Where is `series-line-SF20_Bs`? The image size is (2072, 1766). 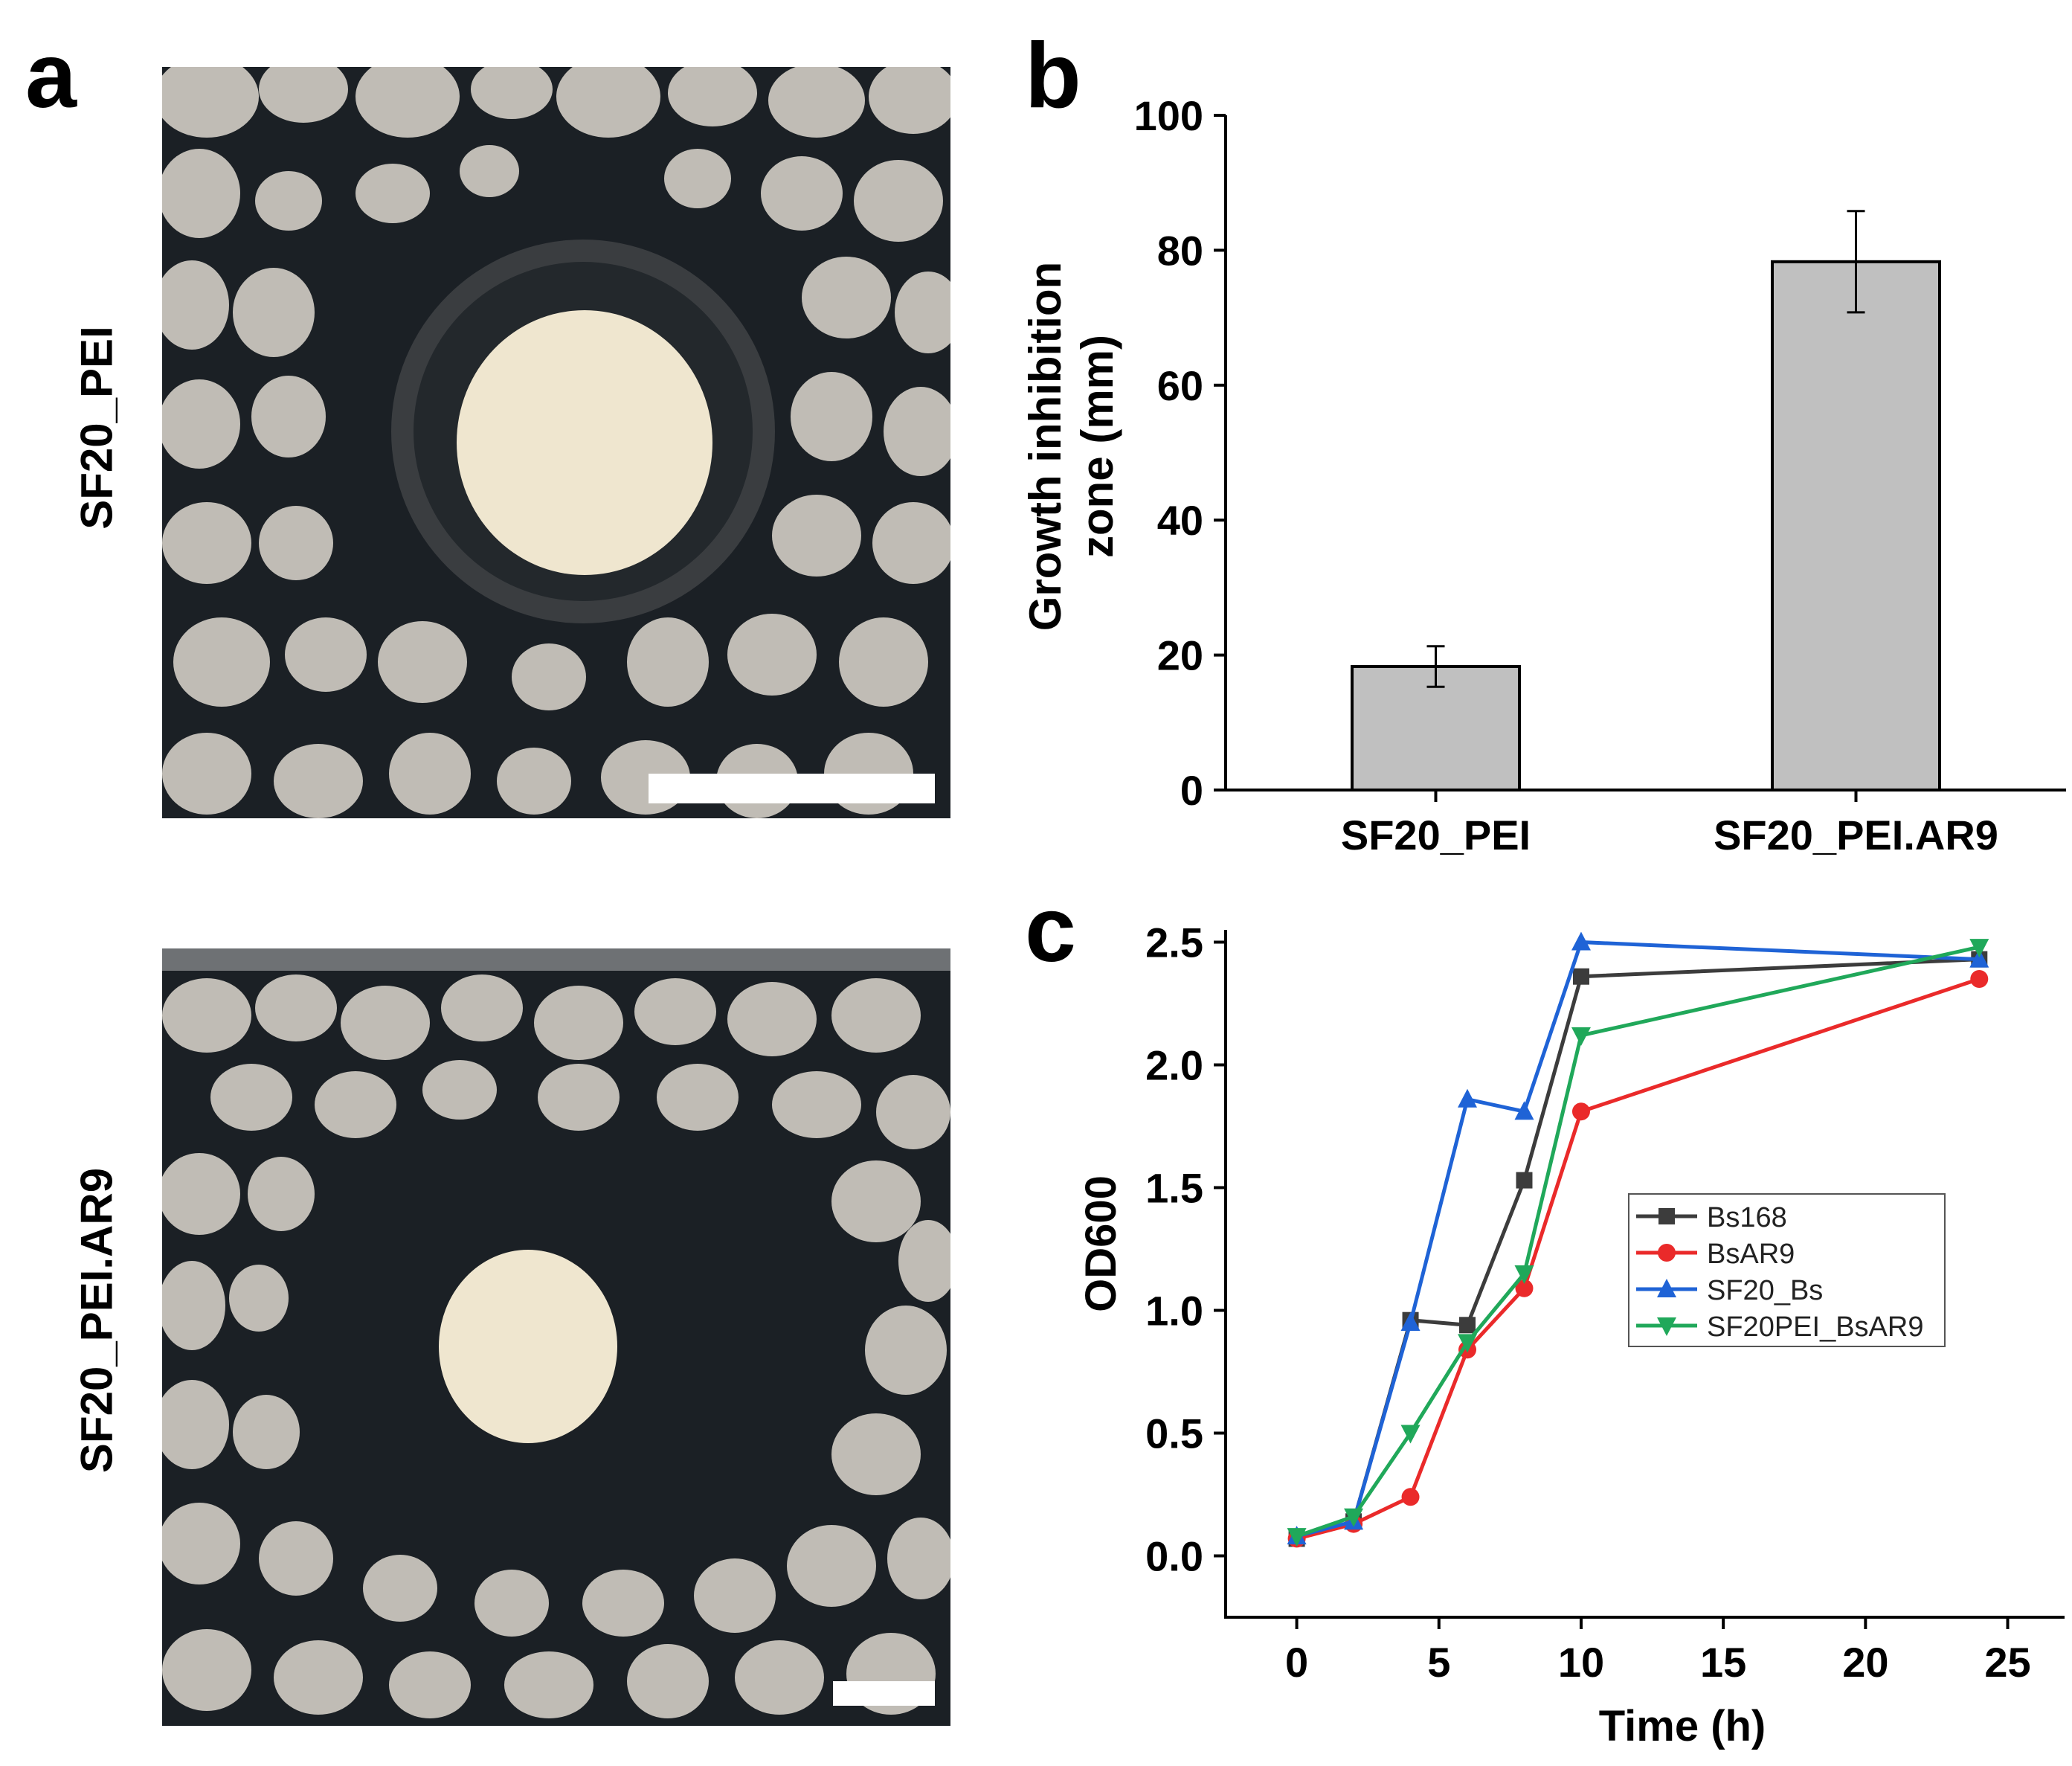 series-line-SF20_Bs is located at coordinates (1638, 1239).